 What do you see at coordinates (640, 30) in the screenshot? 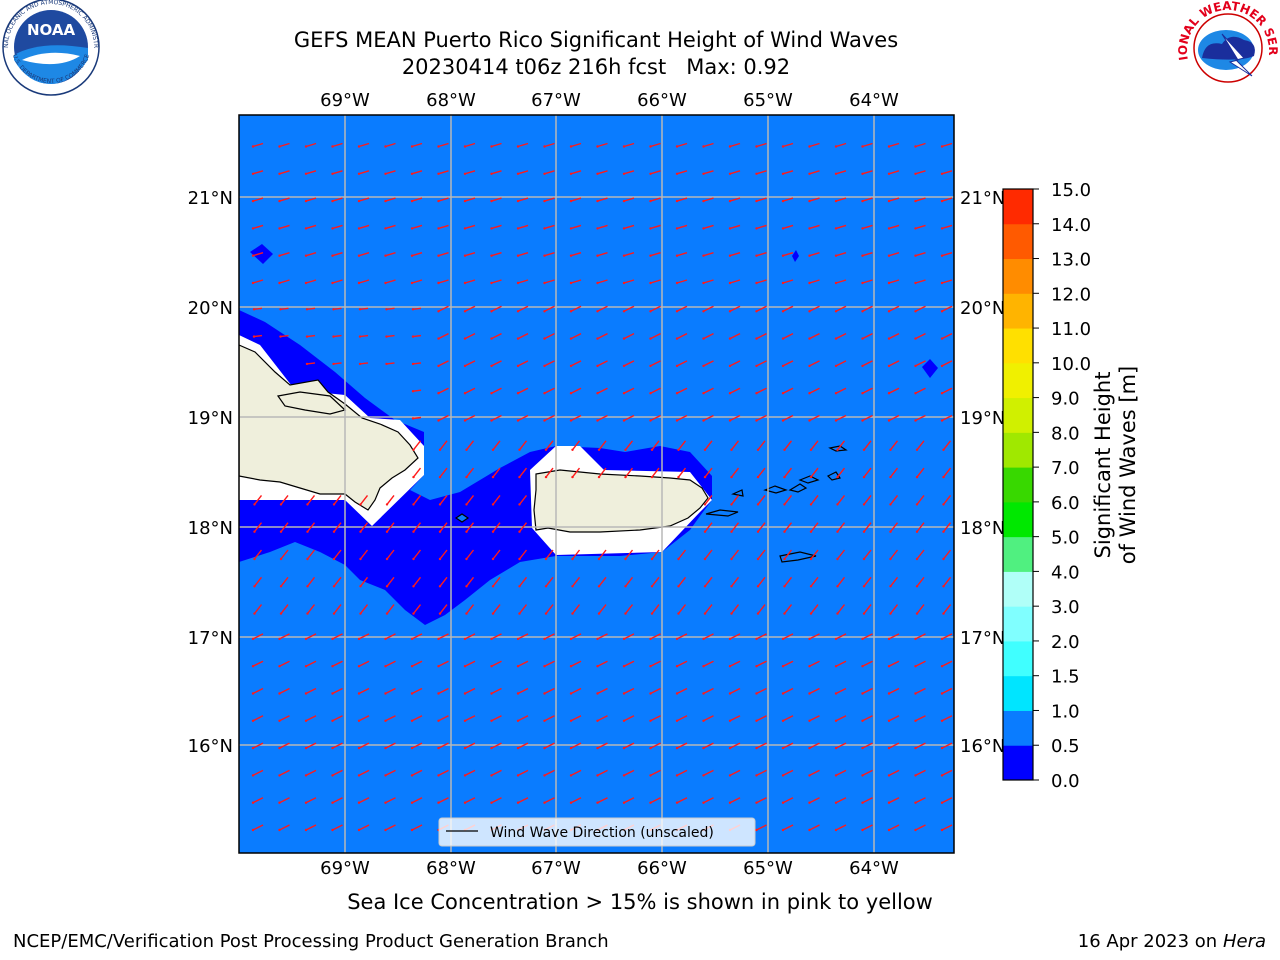
I see `svg-text: NATIONAL WEATHER SERVICE` at bounding box center [640, 30].